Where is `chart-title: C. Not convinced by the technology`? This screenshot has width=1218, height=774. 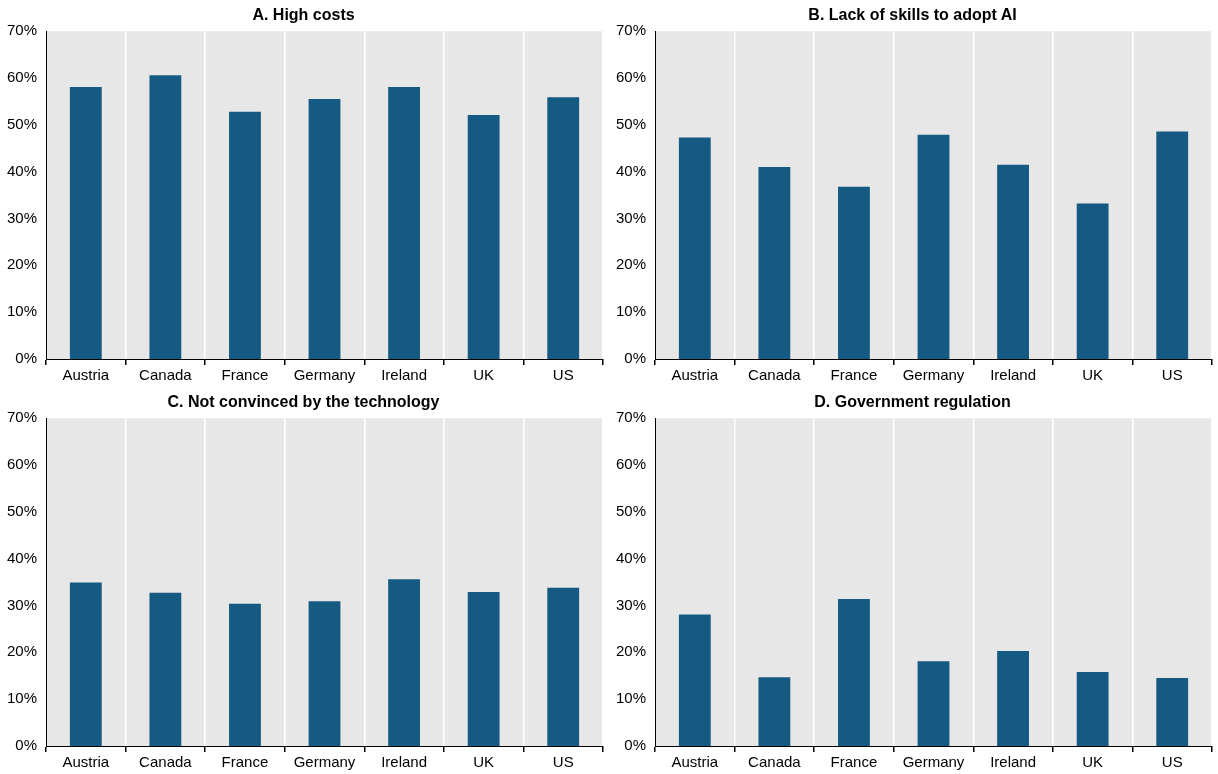
chart-title: C. Not convinced by the technology is located at coordinates (303, 402).